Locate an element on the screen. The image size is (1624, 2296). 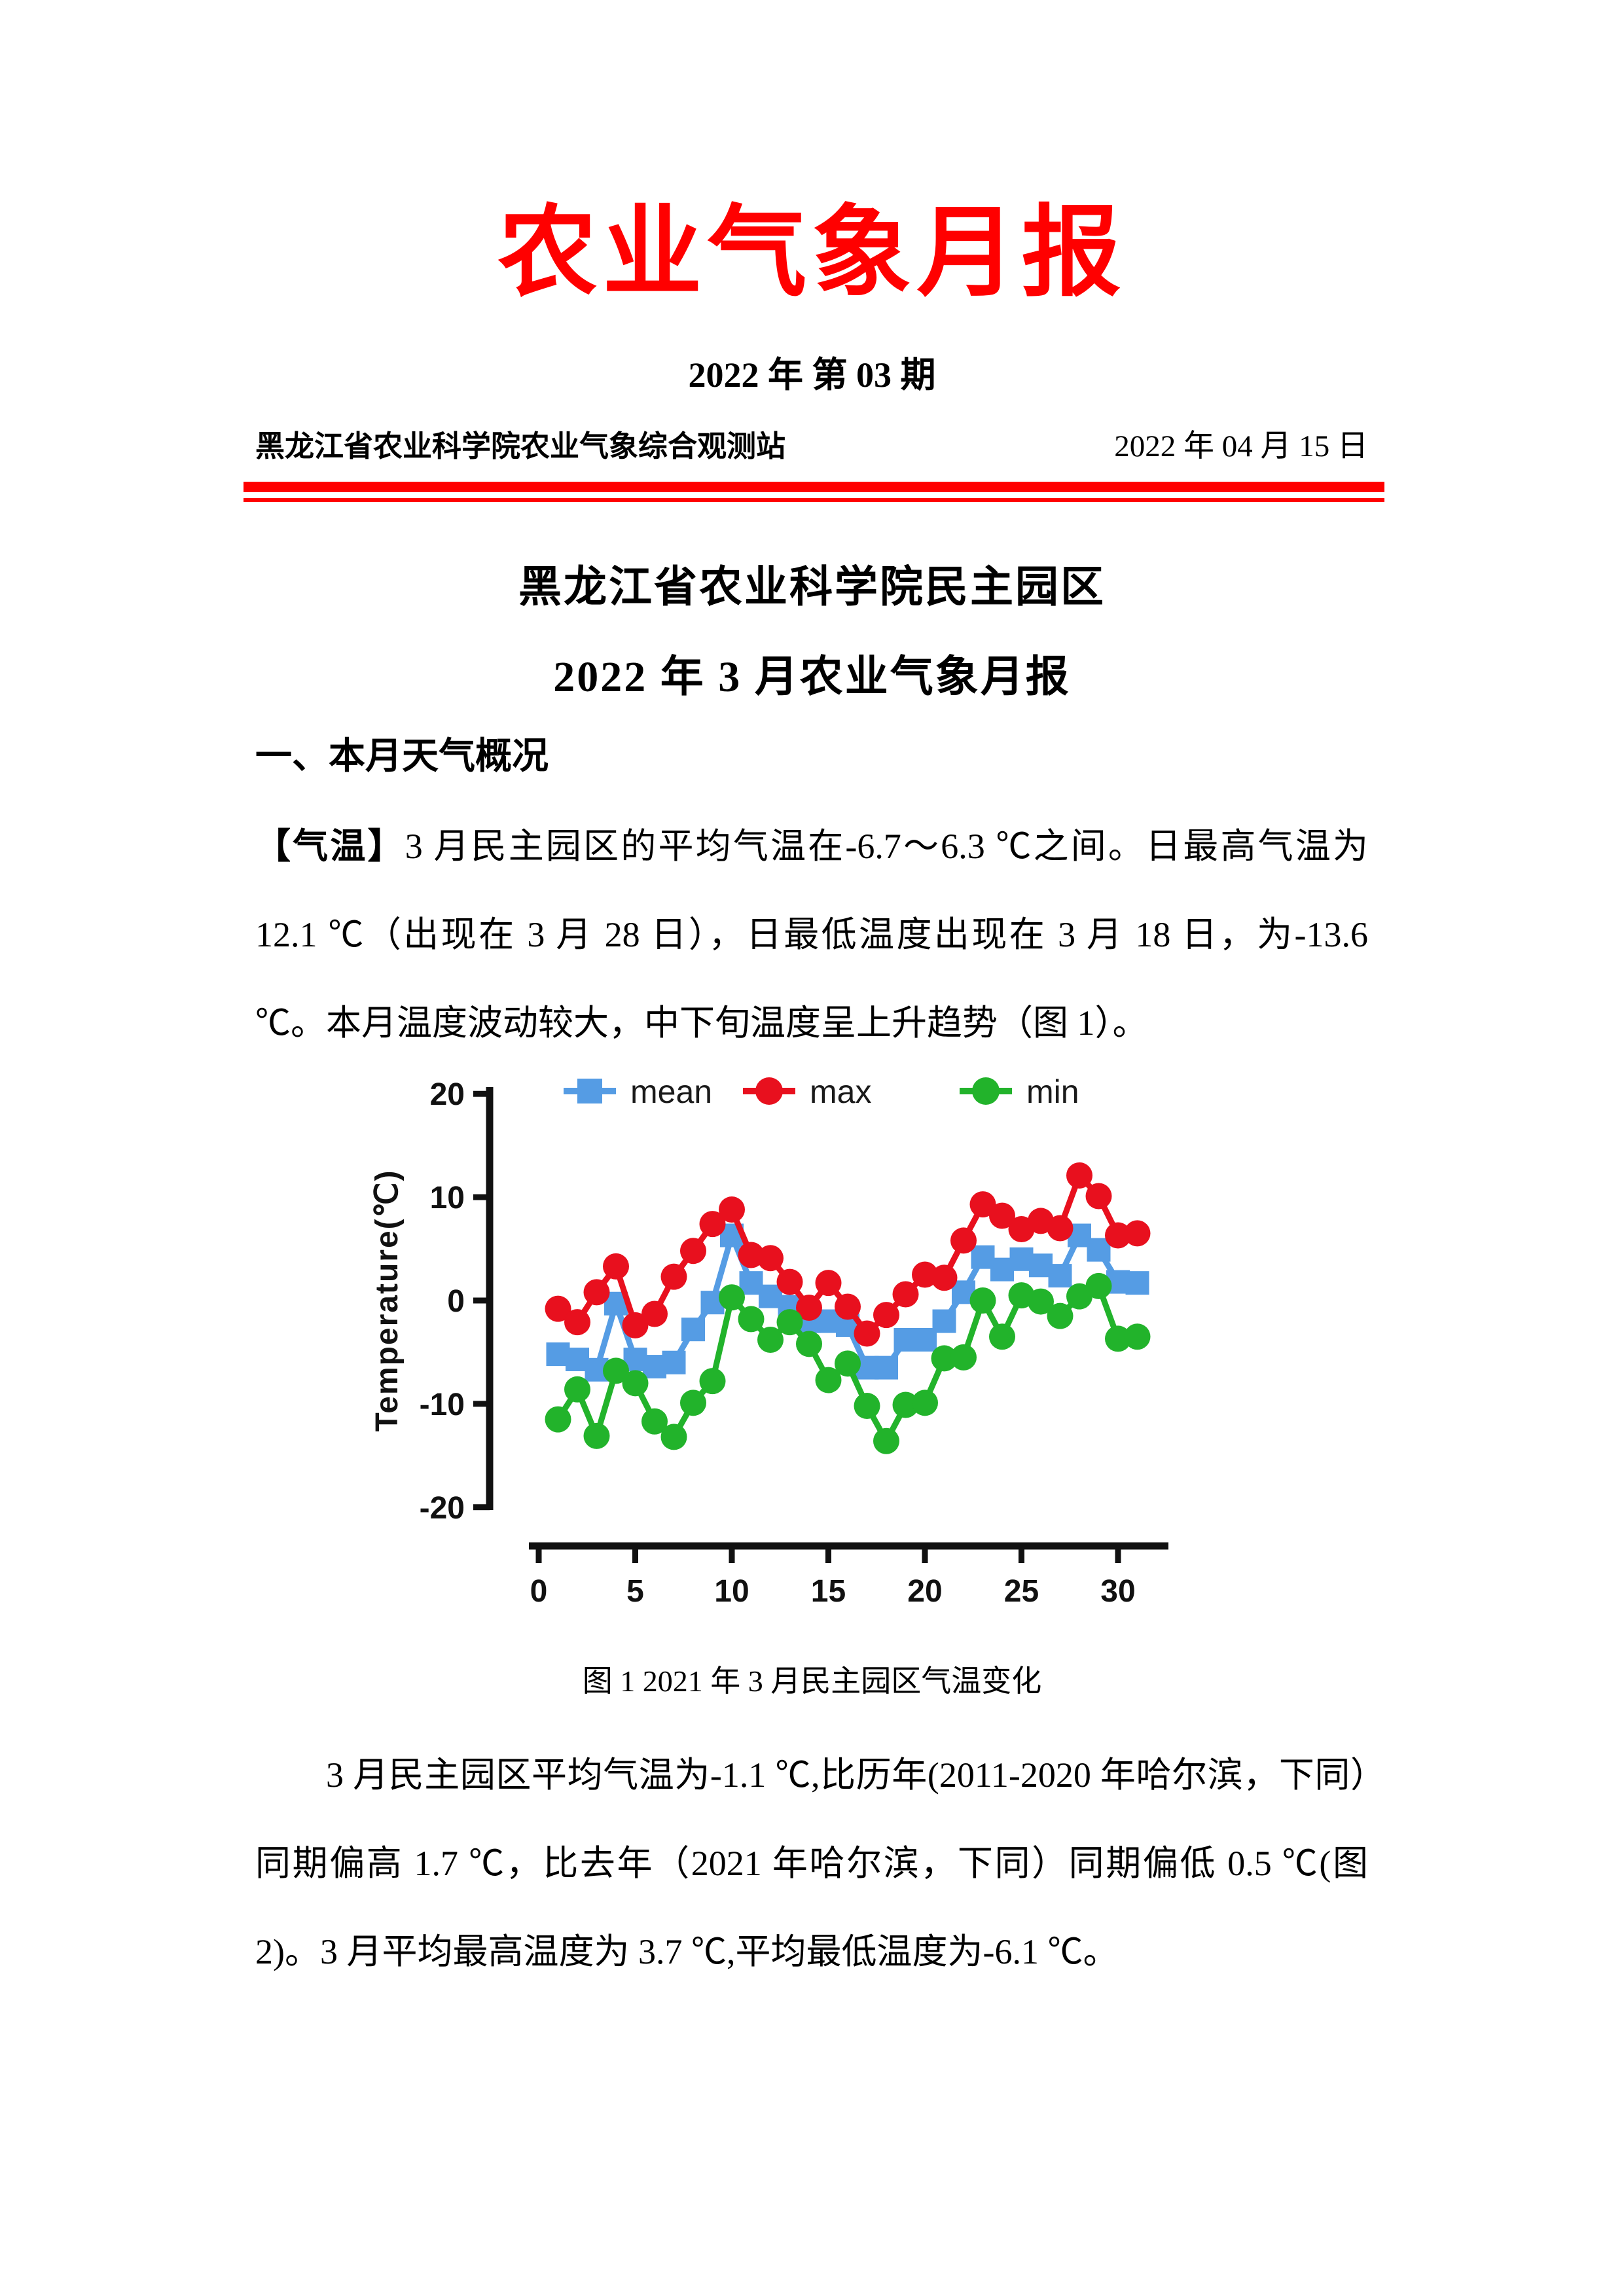
y-tick-label: -10 is located at coordinates (442, 1405).